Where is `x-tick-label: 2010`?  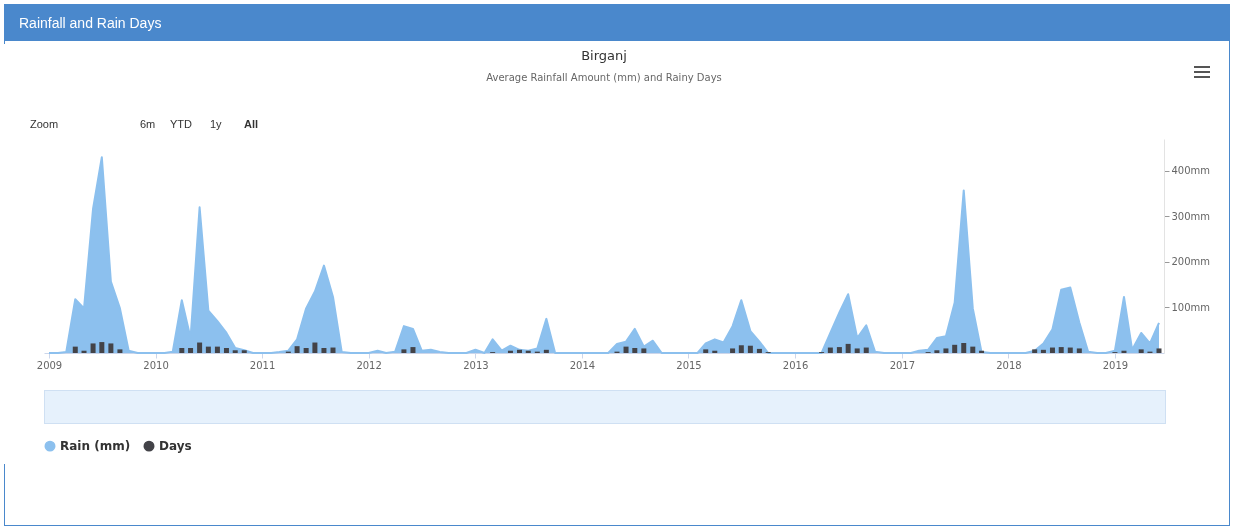 x-tick-label: 2010 is located at coordinates (156, 365).